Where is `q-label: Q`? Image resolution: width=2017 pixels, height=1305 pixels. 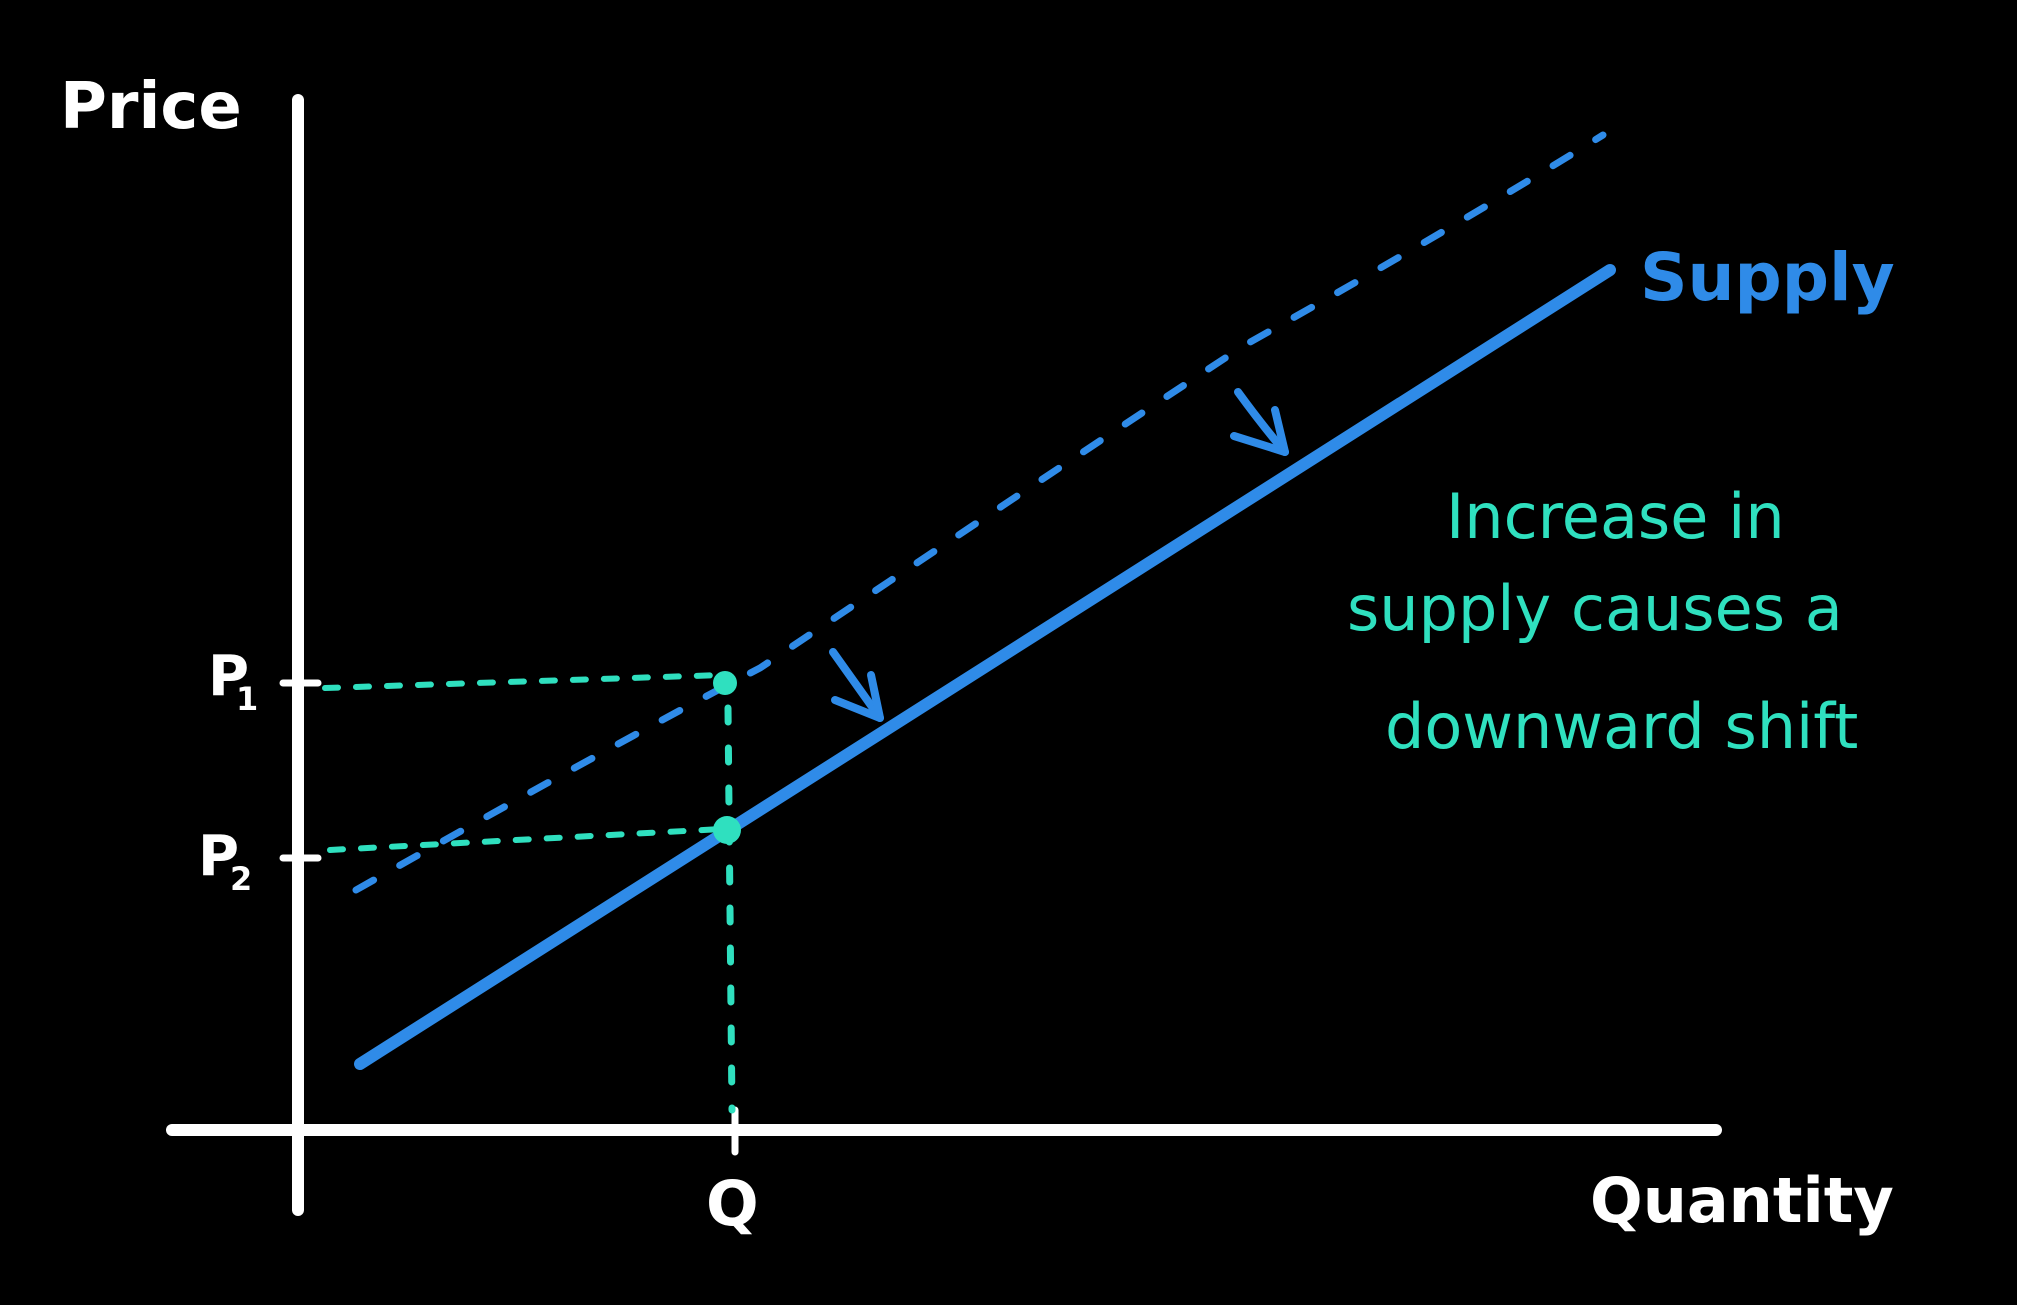 q-label: Q is located at coordinates (732, 1203).